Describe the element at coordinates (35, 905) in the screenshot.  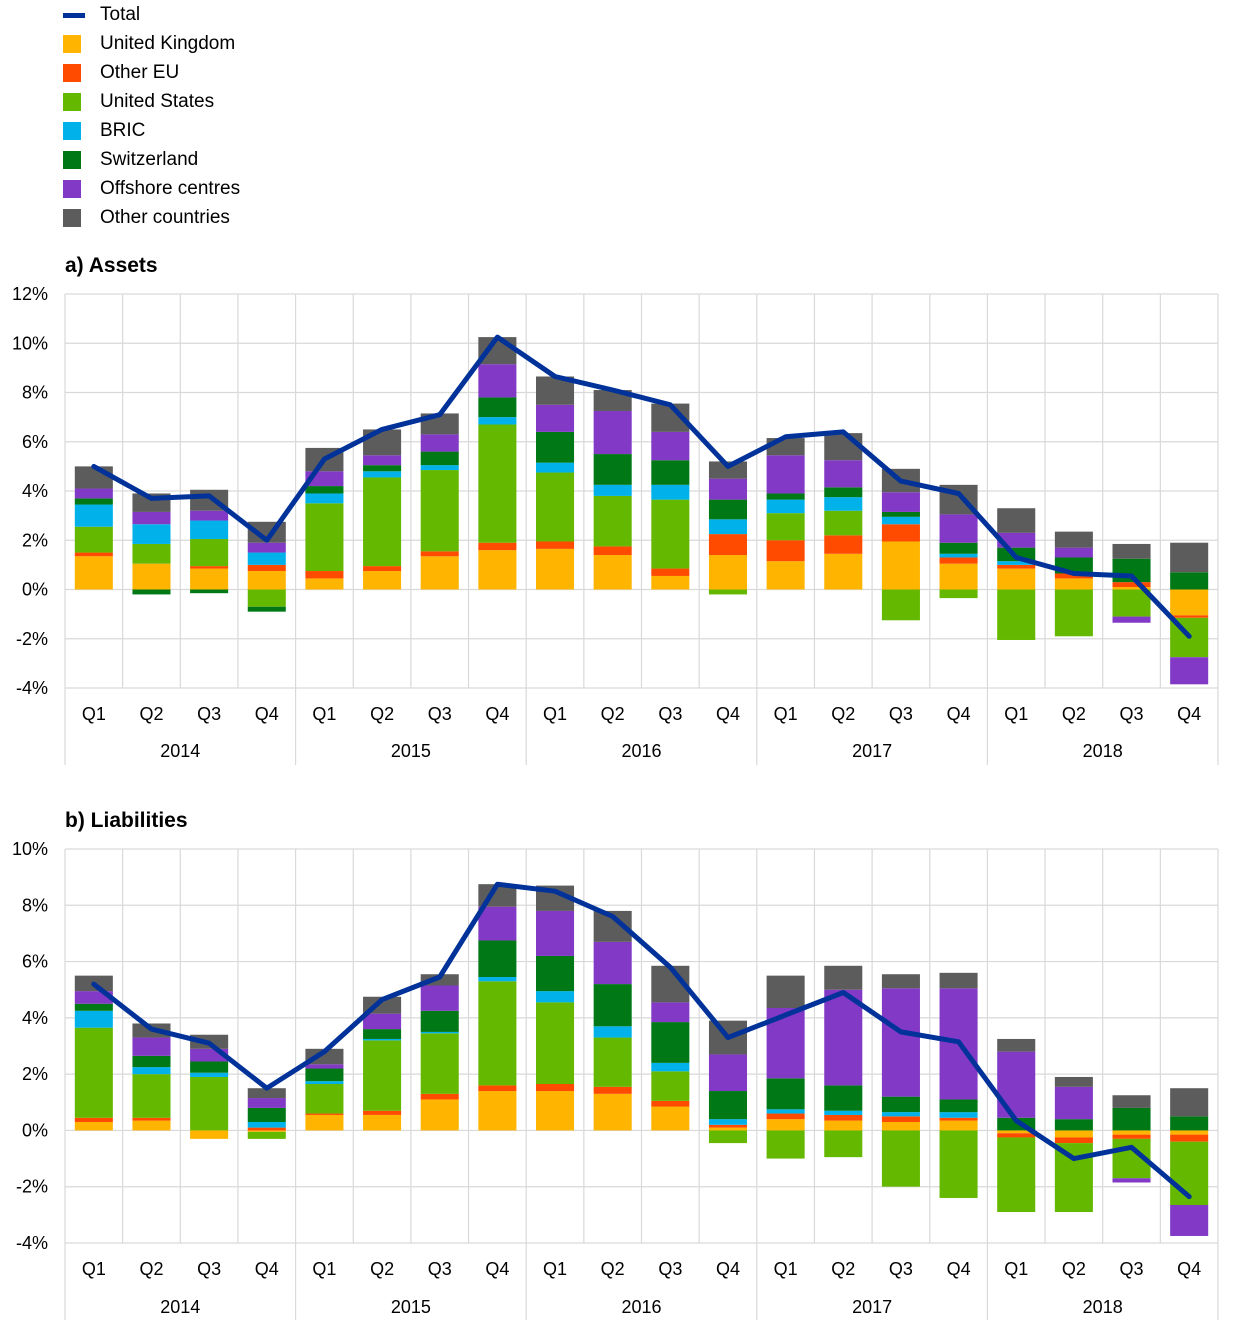
I see `y-tick-label: 8%` at that location.